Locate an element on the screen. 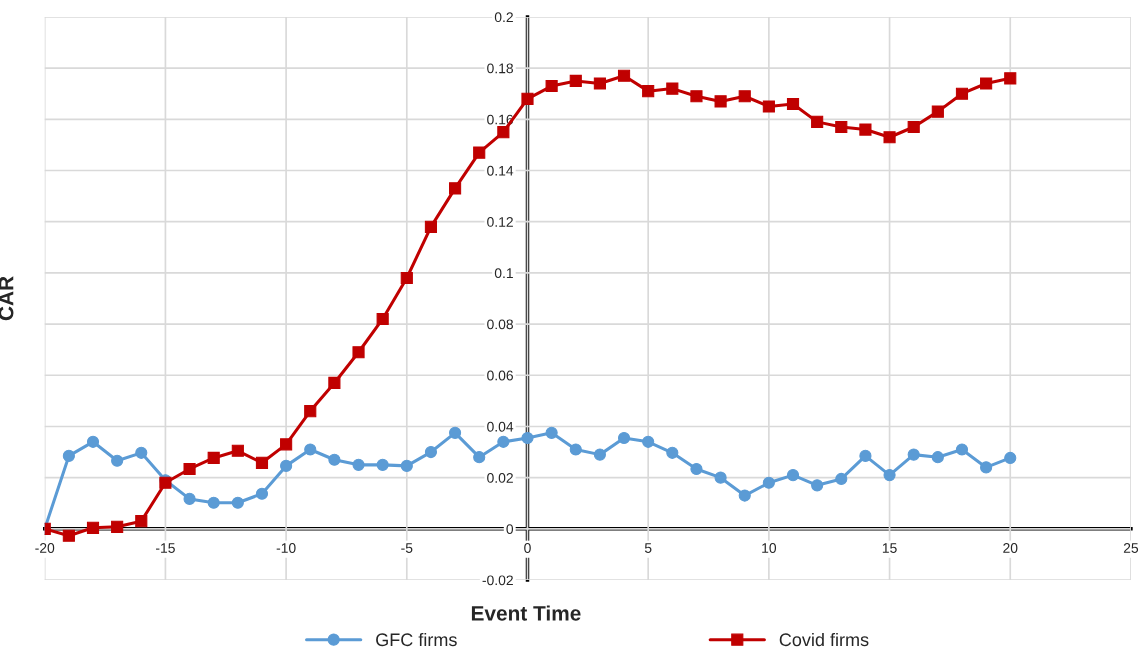  x-tick-label: 5 is located at coordinates (648, 548).